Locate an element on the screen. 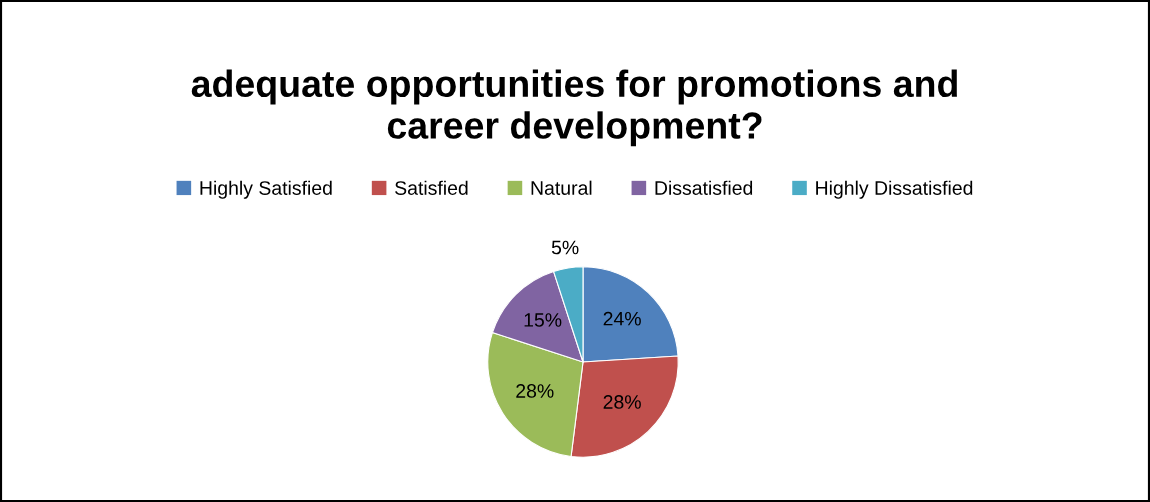 This screenshot has width=1150, height=502. data-label: 15% is located at coordinates (543, 320).